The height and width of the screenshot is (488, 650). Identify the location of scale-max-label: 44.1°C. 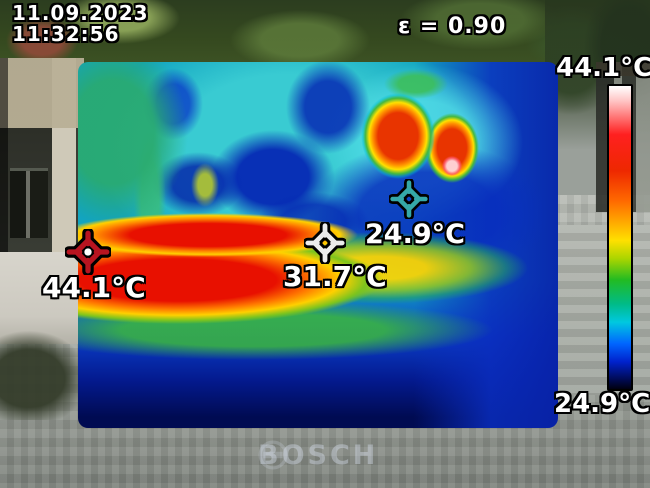
(603, 68).